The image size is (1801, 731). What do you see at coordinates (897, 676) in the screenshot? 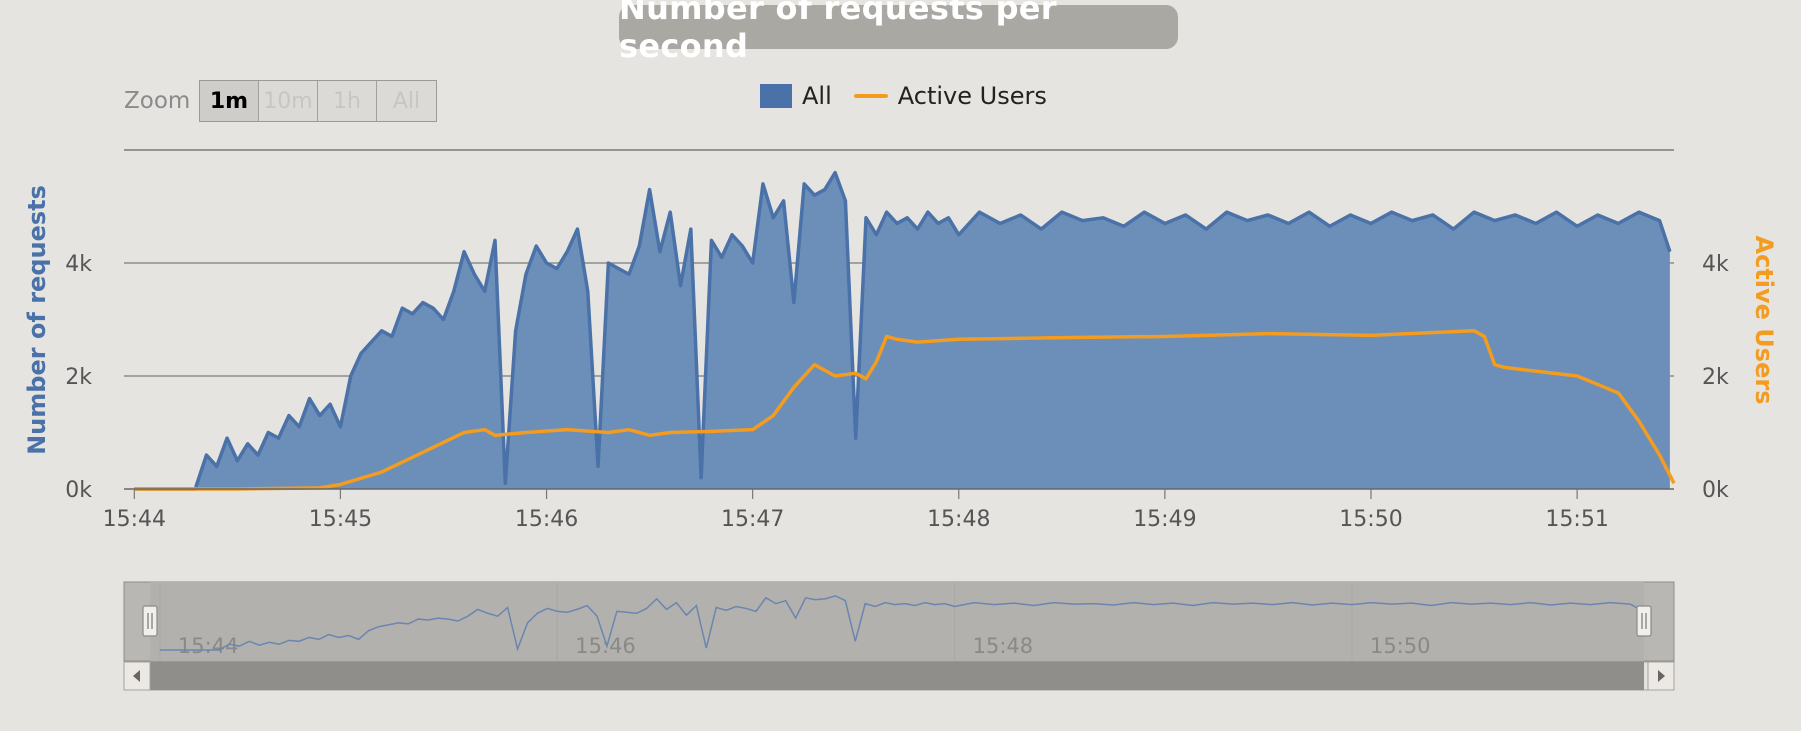
I see `scrollbar-thumb` at bounding box center [897, 676].